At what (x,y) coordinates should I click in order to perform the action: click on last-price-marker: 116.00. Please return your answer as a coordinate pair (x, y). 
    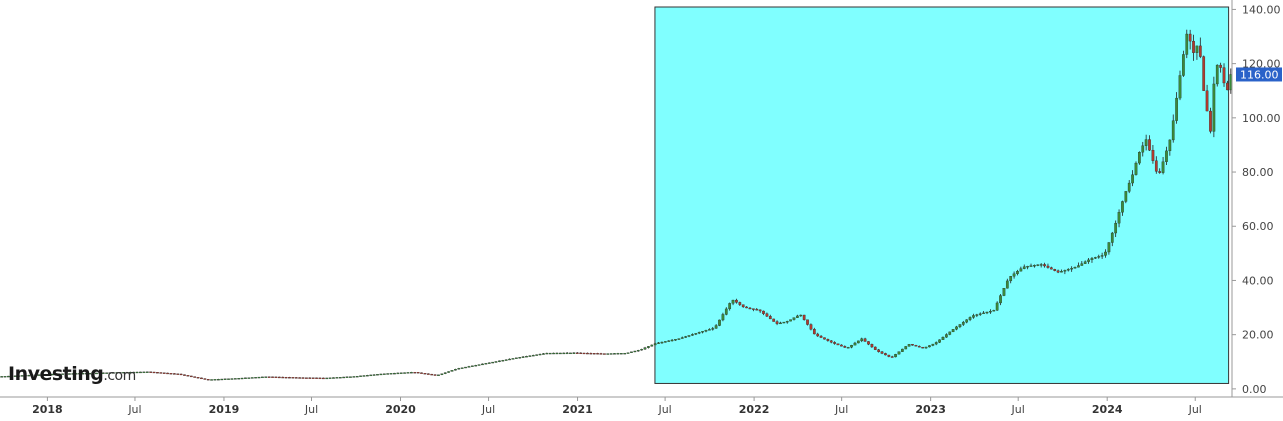
    Looking at the image, I should click on (1259, 74).